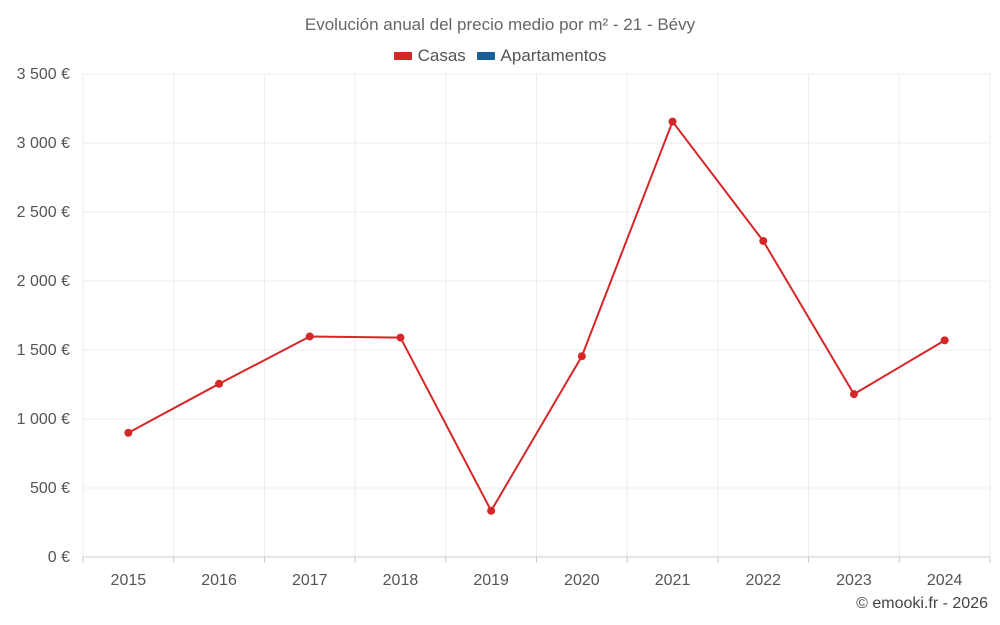 Image resolution: width=1000 pixels, height=625 pixels. What do you see at coordinates (43, 143) in the screenshot?
I see `y-tick-label: 3 000 €` at bounding box center [43, 143].